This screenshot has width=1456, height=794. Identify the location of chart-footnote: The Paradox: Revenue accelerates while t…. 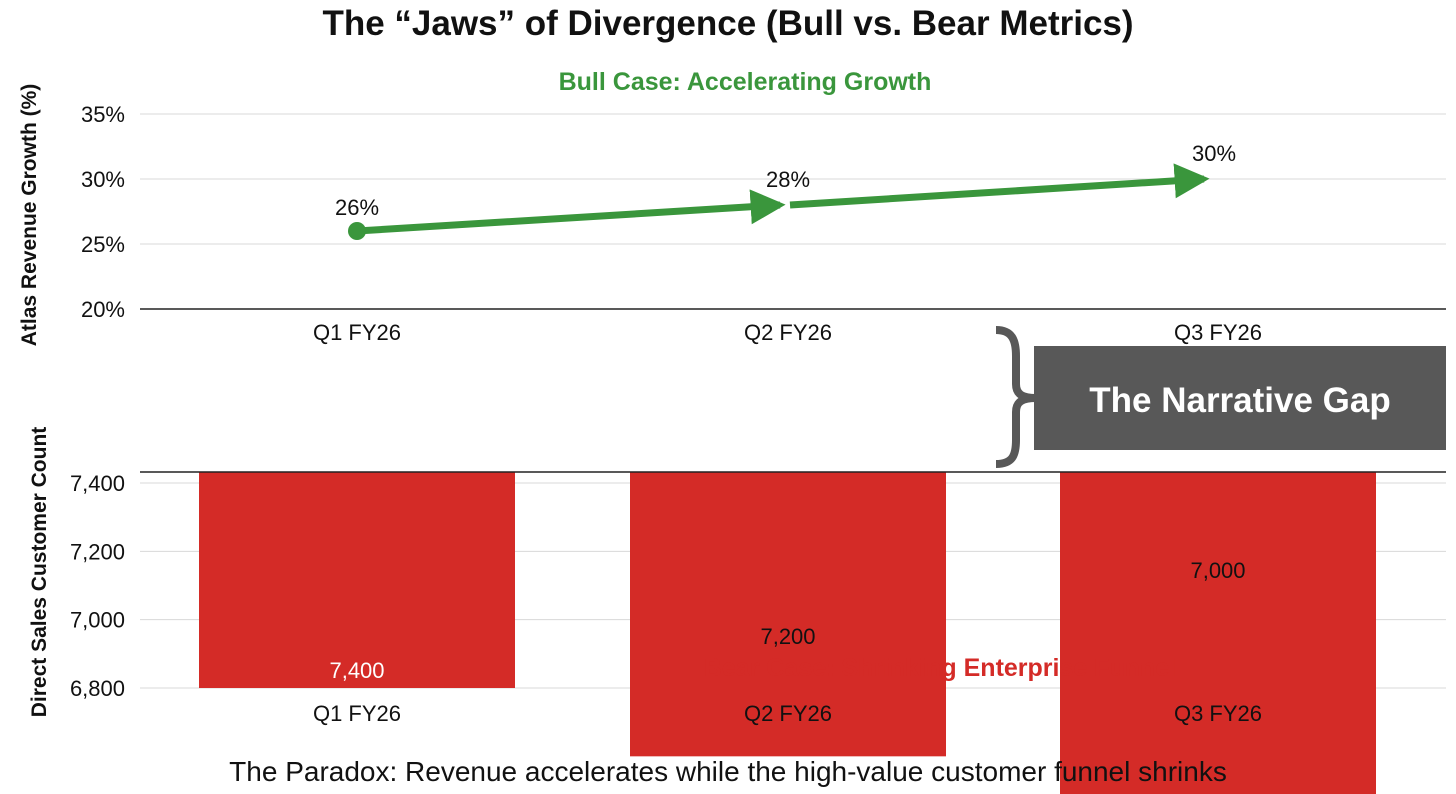
(728, 771).